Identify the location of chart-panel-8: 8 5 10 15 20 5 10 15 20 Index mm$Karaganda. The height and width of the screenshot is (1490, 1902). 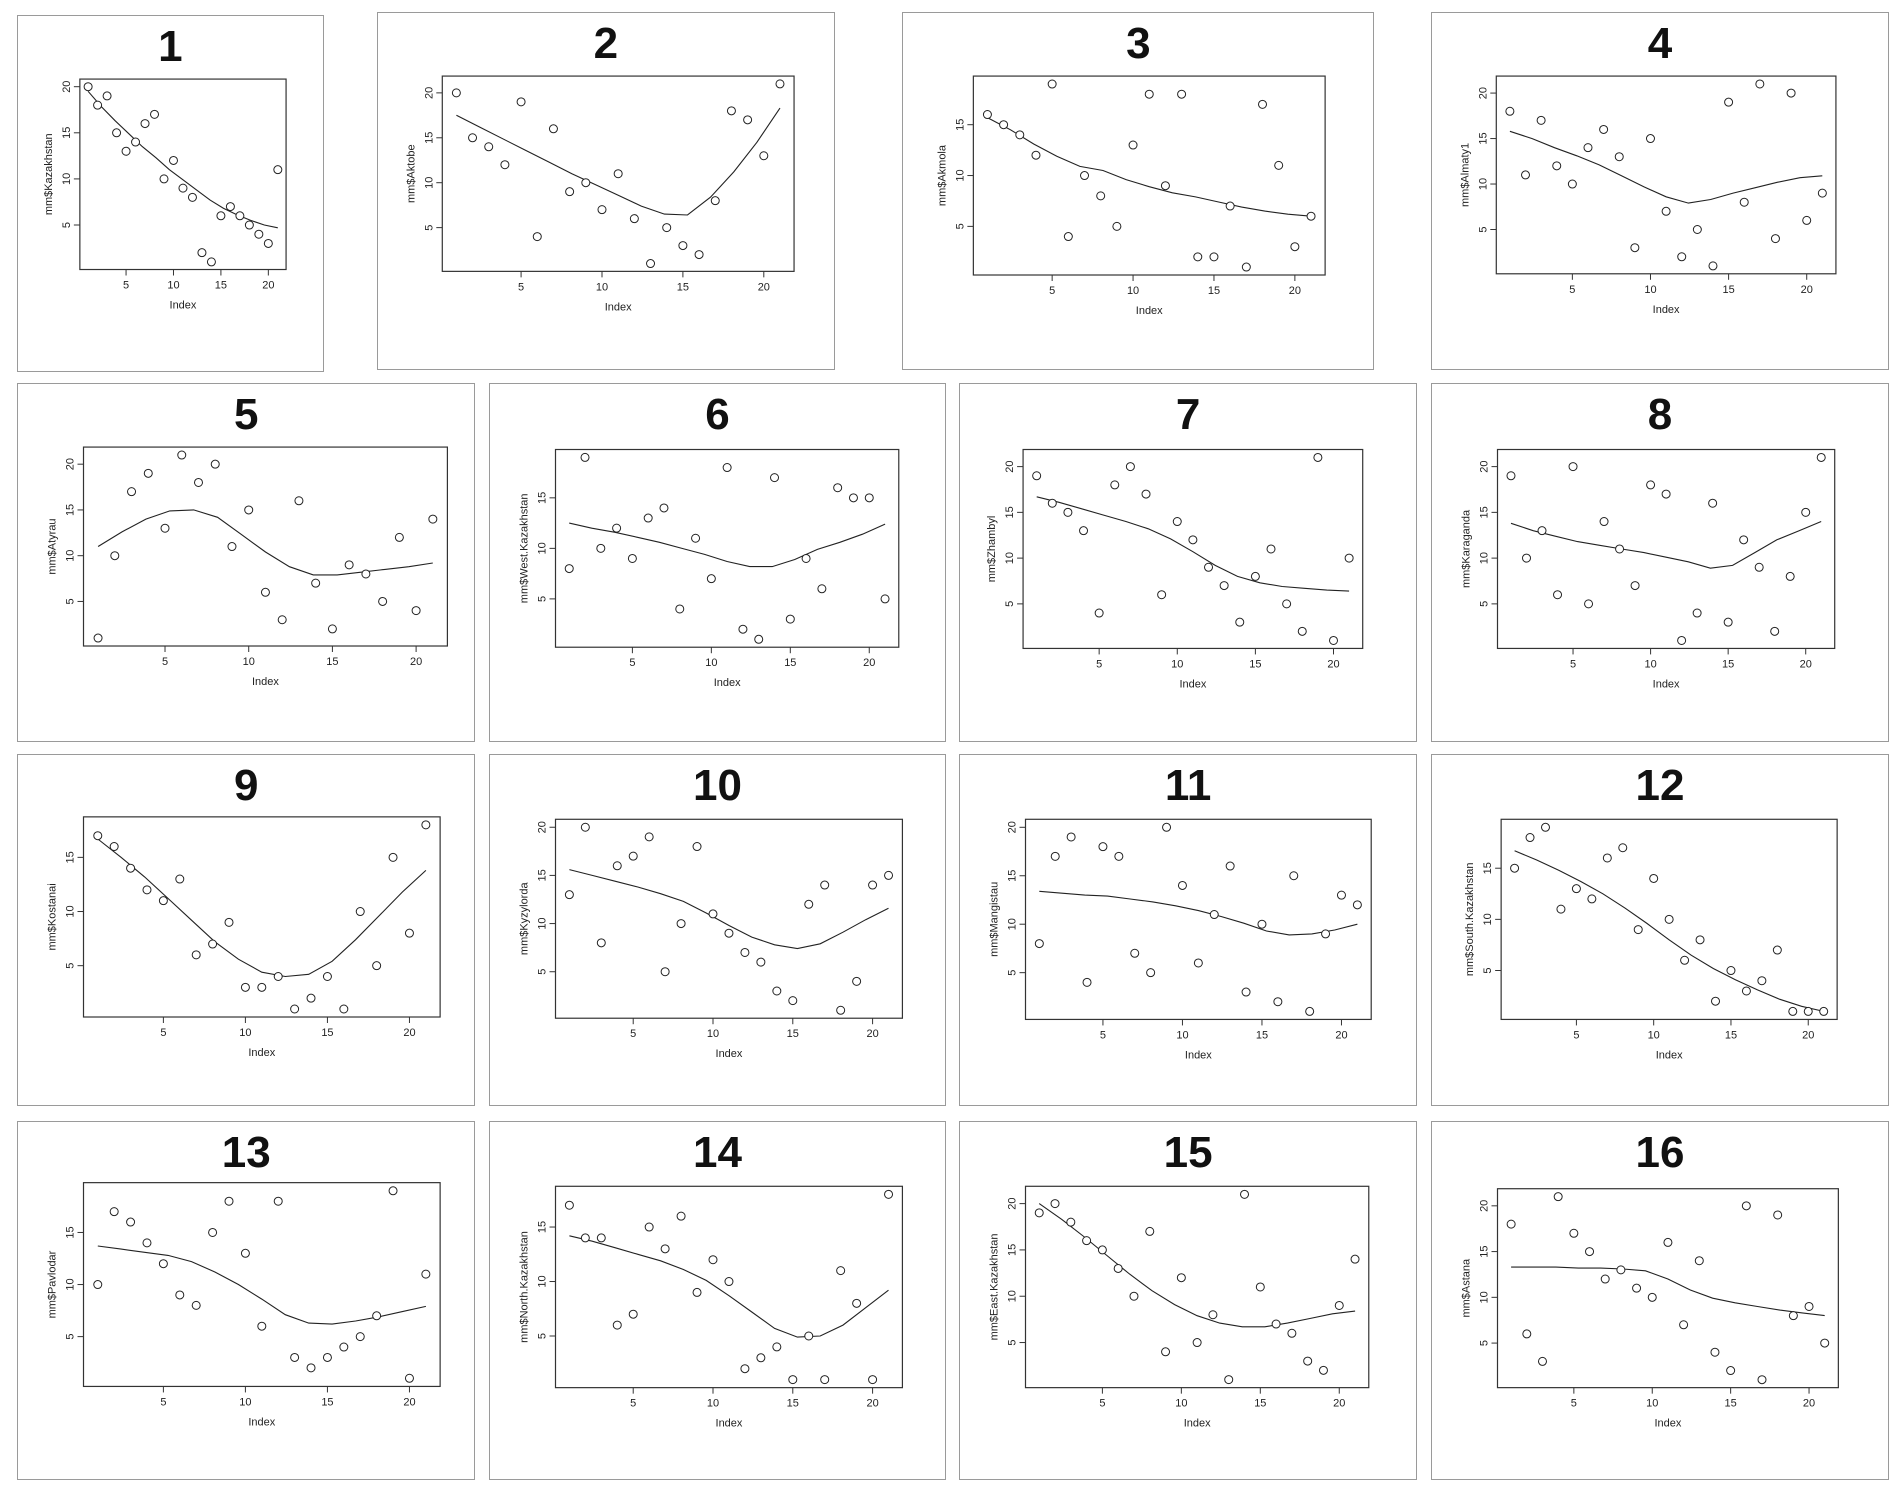
(1660, 563).